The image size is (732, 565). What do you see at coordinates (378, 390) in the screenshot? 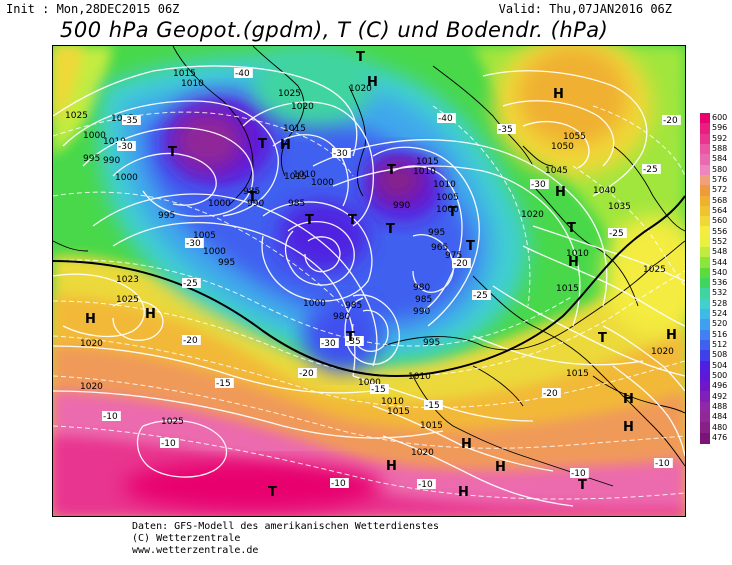
I see `svg-text: -15` at bounding box center [378, 390].